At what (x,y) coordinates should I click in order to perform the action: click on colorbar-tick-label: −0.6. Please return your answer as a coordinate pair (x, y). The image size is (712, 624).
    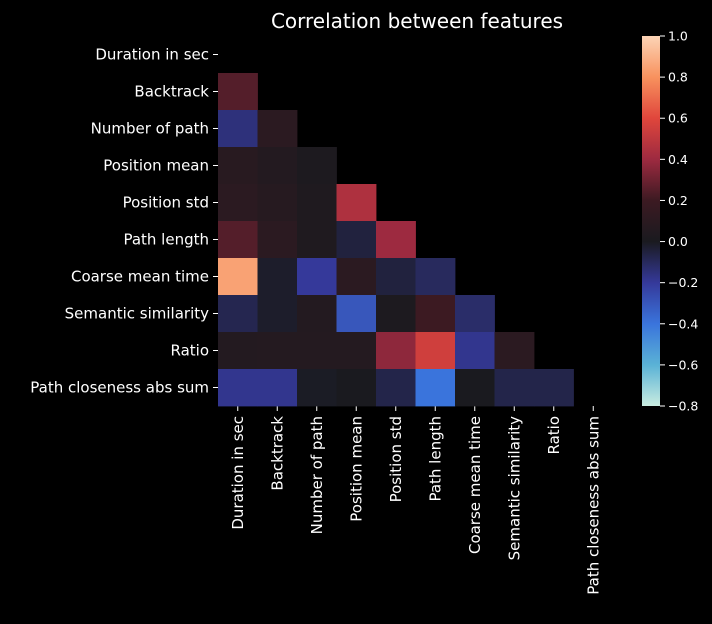
    Looking at the image, I should click on (683, 364).